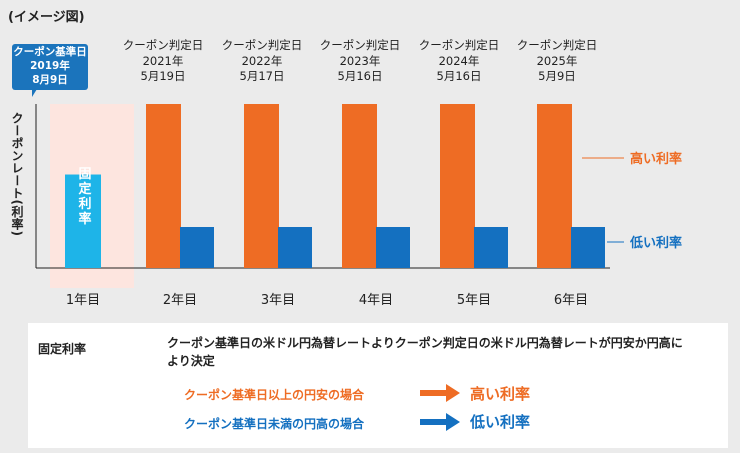  I want to click on judgment-date-label: クーポン判定日 2023年 5月16日, so click(360, 61).